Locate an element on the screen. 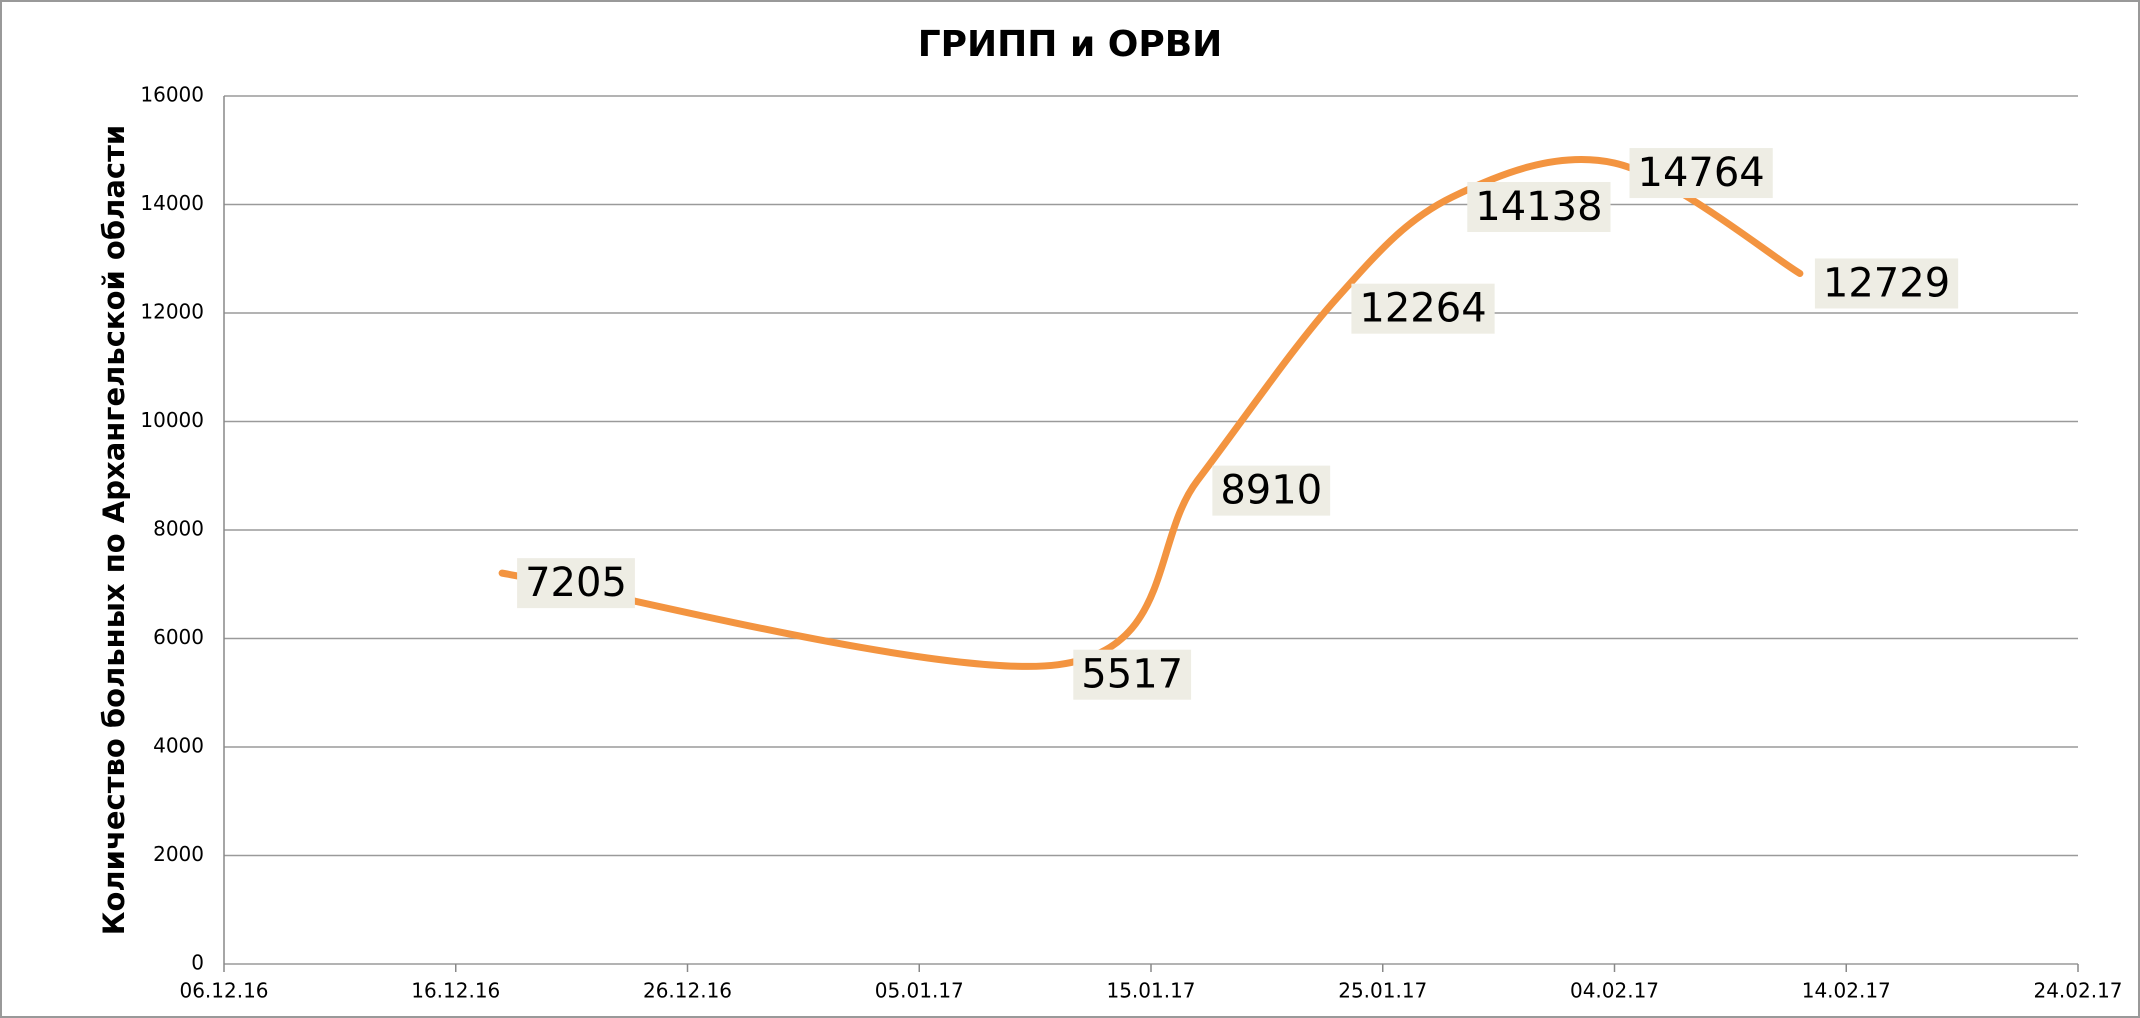  x-tick-label: 06.12.16 is located at coordinates (223, 991).